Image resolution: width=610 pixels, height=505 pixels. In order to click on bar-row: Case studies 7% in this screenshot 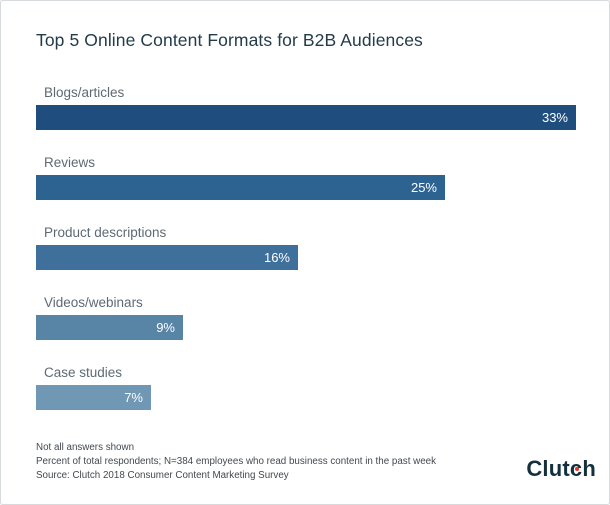, I will do `click(306, 399)`.